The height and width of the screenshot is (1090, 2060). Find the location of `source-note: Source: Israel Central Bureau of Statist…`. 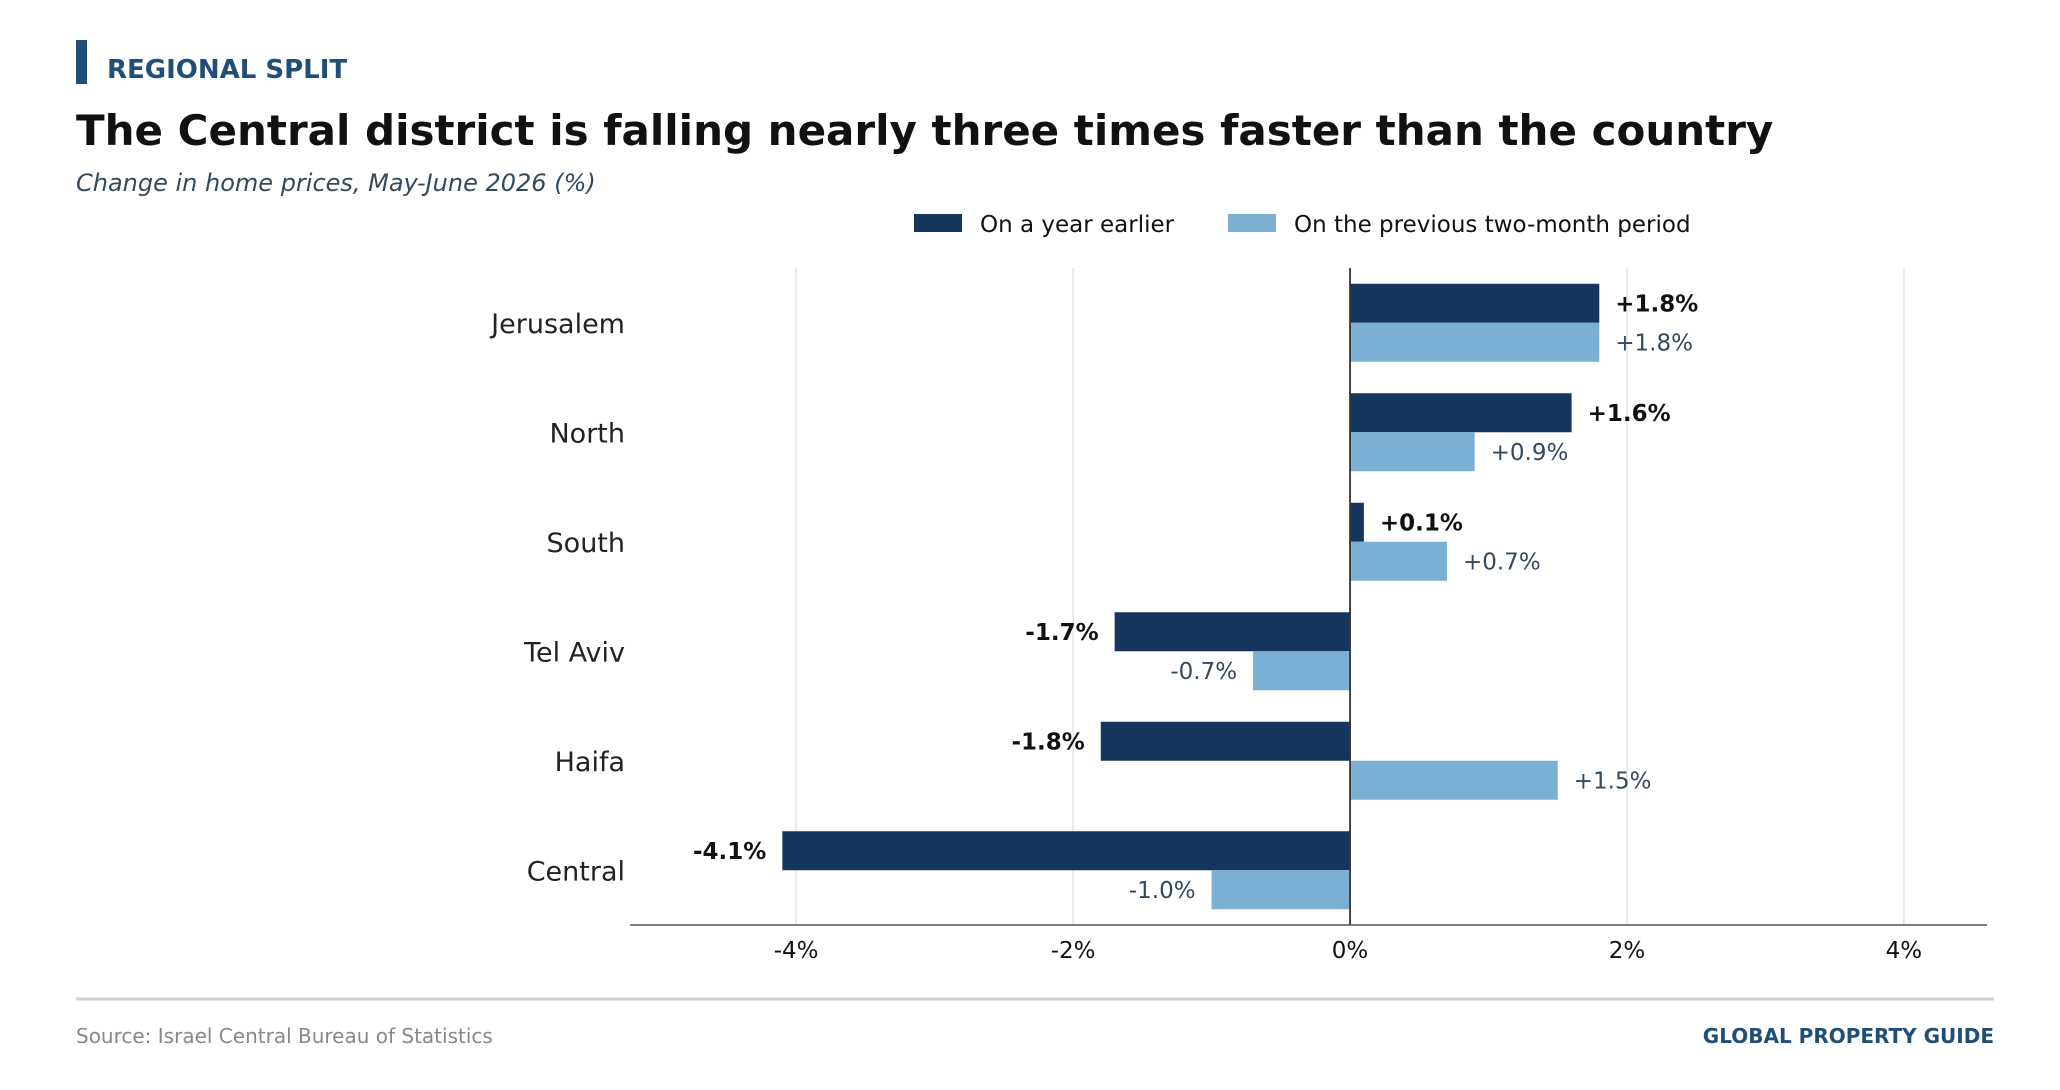

source-note: Source: Israel Central Bureau of Statist… is located at coordinates (284, 1036).